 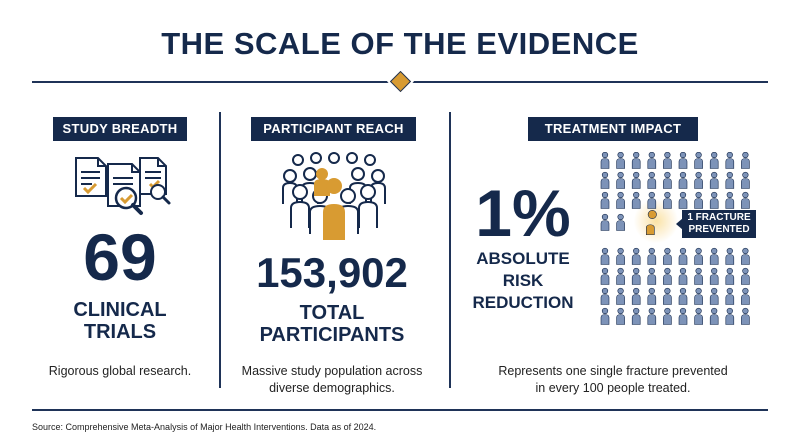 What do you see at coordinates (651, 222) in the screenshot?
I see `highlighted-person-icon` at bounding box center [651, 222].